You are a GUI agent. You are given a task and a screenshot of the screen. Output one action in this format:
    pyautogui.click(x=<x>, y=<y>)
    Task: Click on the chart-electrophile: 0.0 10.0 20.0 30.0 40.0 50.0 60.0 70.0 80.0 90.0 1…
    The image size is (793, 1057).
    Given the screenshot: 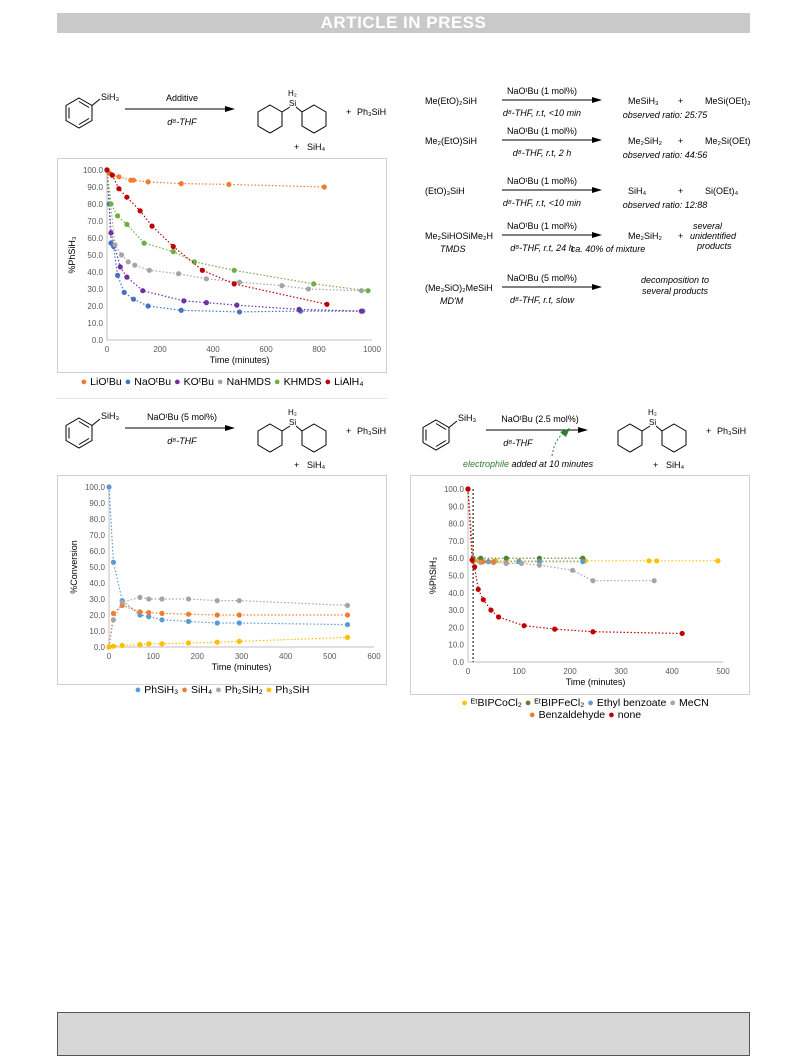 What is the action you would take?
    pyautogui.click(x=580, y=585)
    